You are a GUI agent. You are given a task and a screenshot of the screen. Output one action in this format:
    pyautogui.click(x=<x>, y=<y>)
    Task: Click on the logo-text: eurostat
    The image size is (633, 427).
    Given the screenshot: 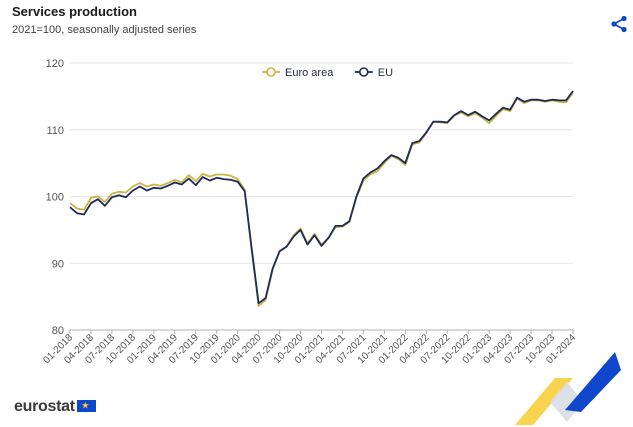 What is the action you would take?
    pyautogui.click(x=44, y=406)
    